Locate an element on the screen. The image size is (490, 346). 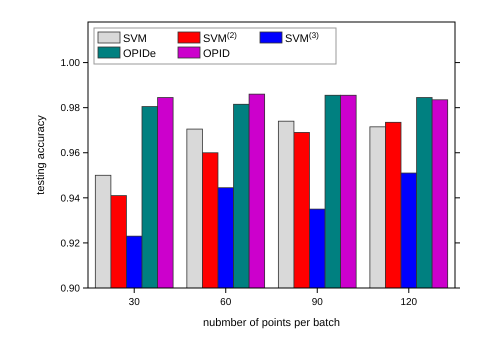
x-tick-label: 120 is located at coordinates (409, 302).